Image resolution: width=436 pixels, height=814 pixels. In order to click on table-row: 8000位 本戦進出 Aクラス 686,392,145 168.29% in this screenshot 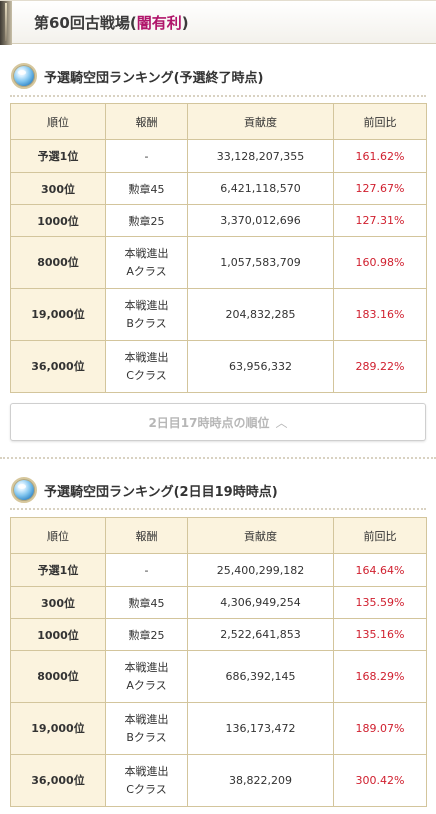, I will do `click(218, 676)`.